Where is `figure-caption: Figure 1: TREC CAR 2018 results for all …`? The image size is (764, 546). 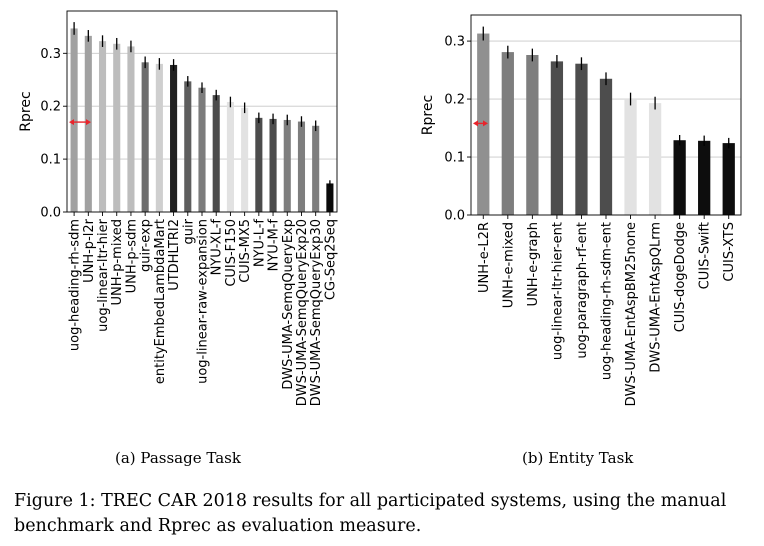
figure-caption: Figure 1: TREC CAR 2018 results for all … is located at coordinates (386, 514).